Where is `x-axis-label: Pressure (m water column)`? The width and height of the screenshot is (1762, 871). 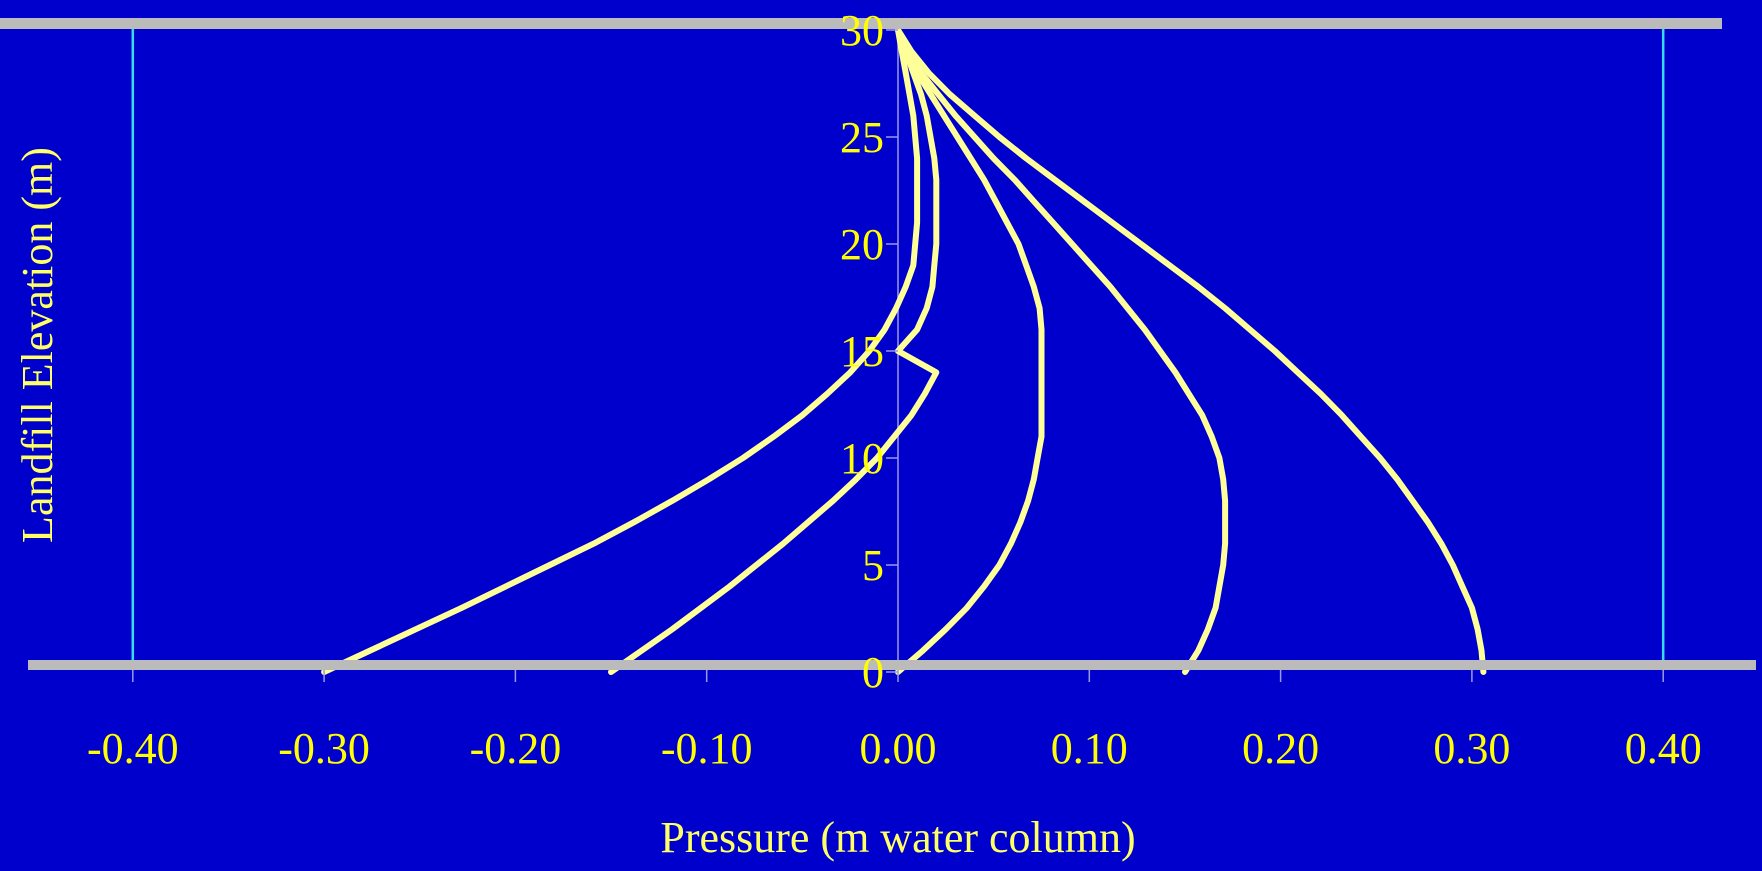 x-axis-label: Pressure (m water column) is located at coordinates (897, 837).